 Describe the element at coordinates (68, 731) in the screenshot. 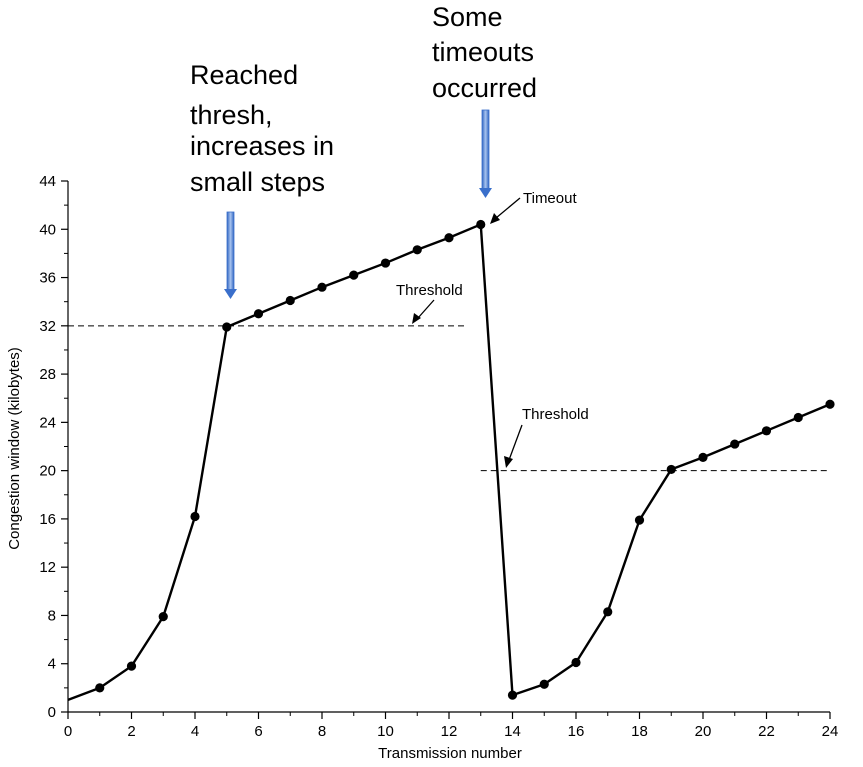

I see `x-tick-label: 0` at that location.